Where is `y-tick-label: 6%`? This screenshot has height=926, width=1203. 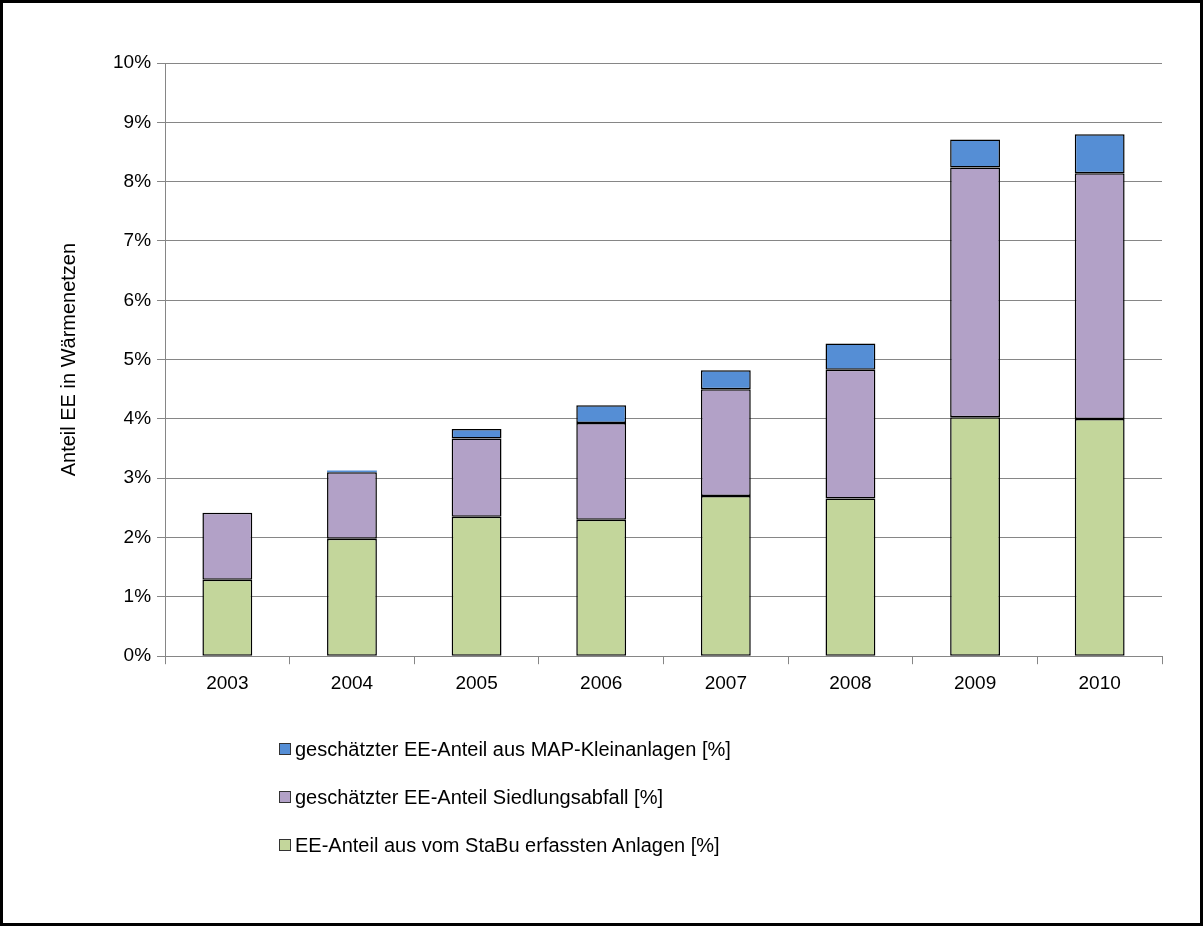 y-tick-label: 6% is located at coordinates (137, 299).